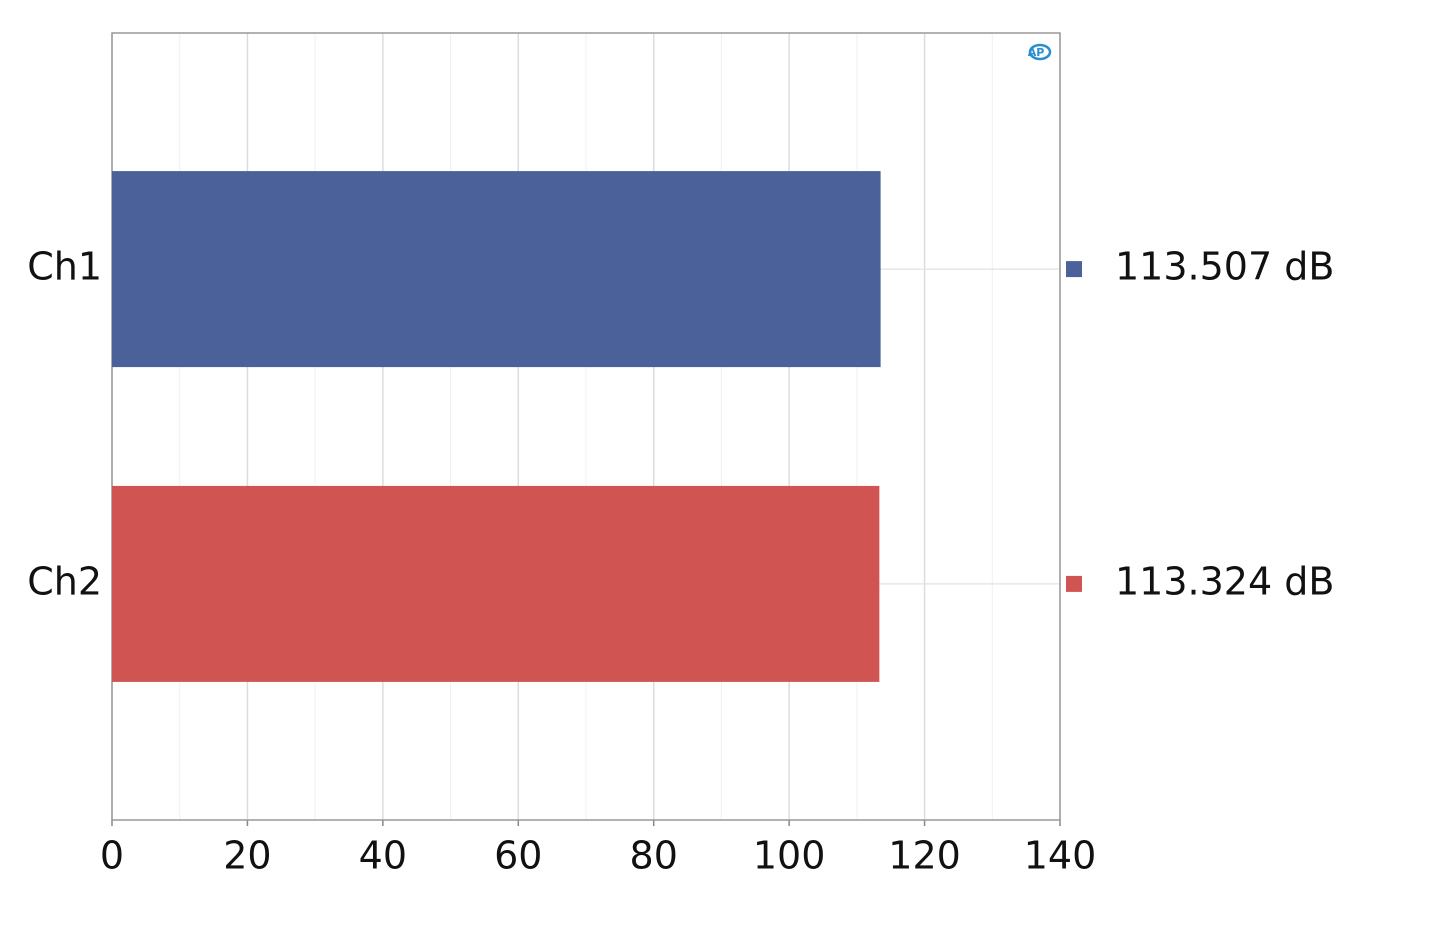 Image resolution: width=1455 pixels, height=930 pixels. Describe the element at coordinates (247, 856) in the screenshot. I see `x-tick-label: 20` at that location.